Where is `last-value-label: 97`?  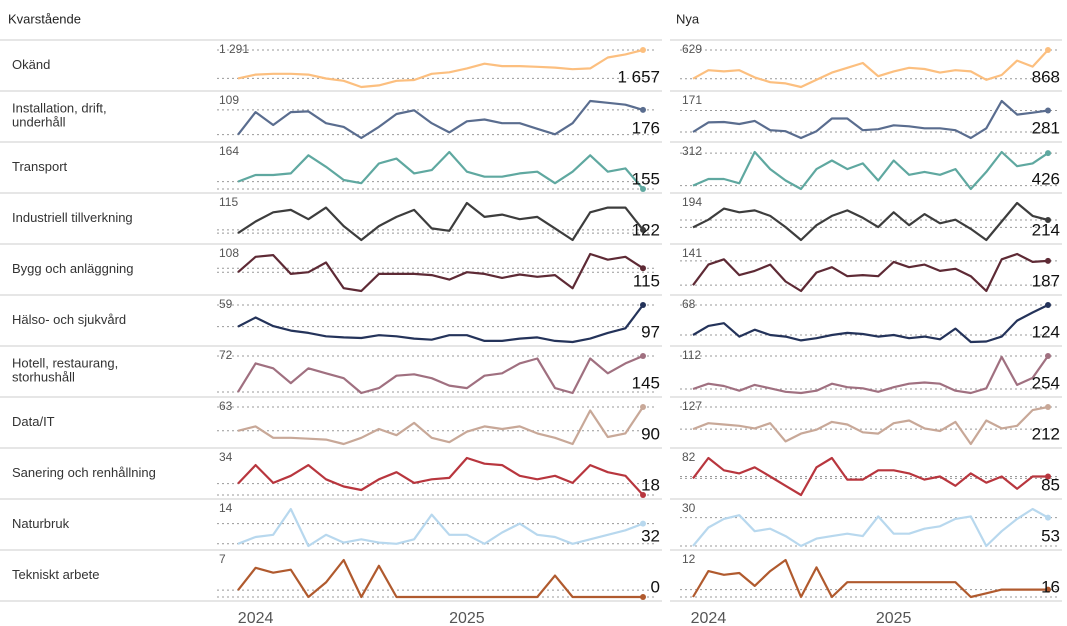 last-value-label: 97 is located at coordinates (650, 331).